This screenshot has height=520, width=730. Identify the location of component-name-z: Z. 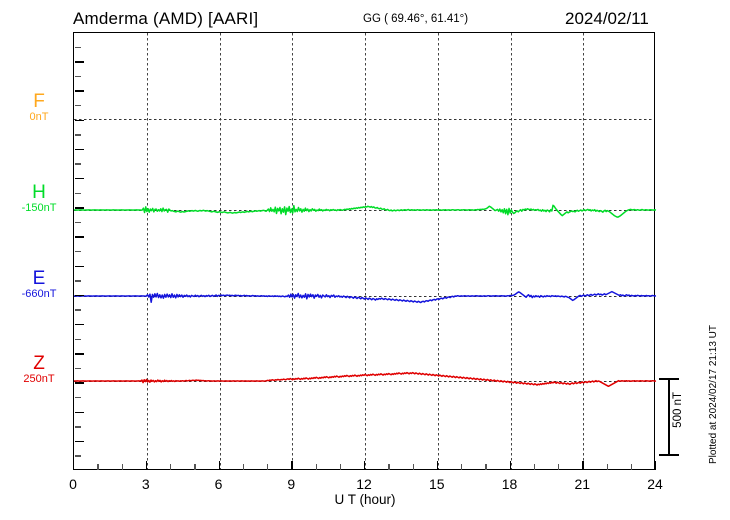
(39, 363).